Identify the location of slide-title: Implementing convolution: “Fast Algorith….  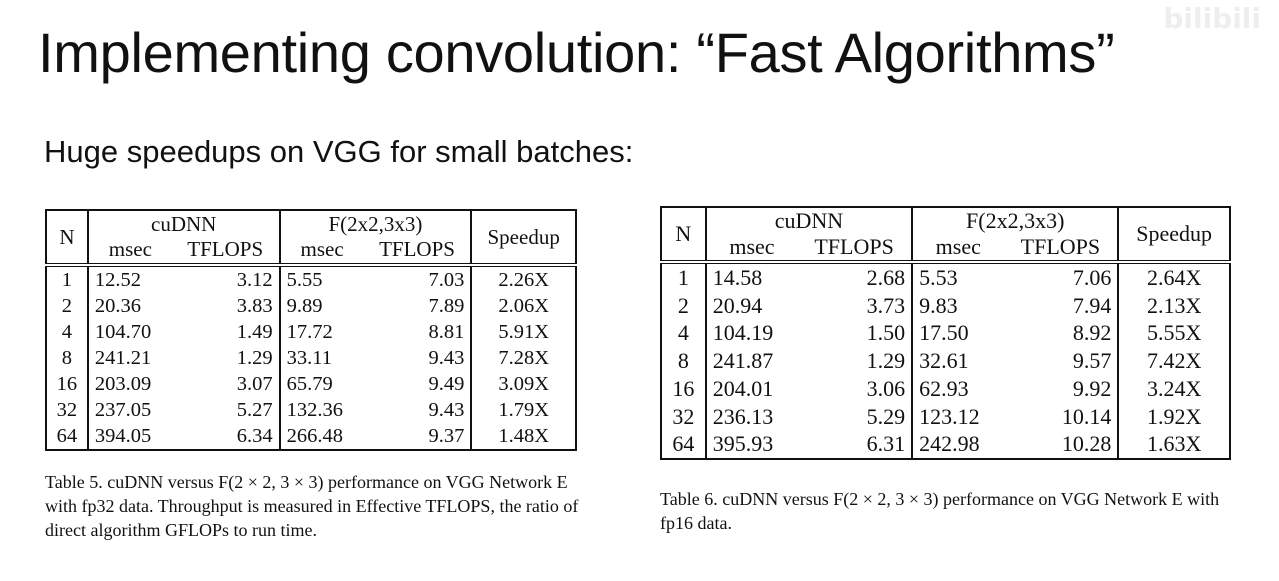
(576, 52).